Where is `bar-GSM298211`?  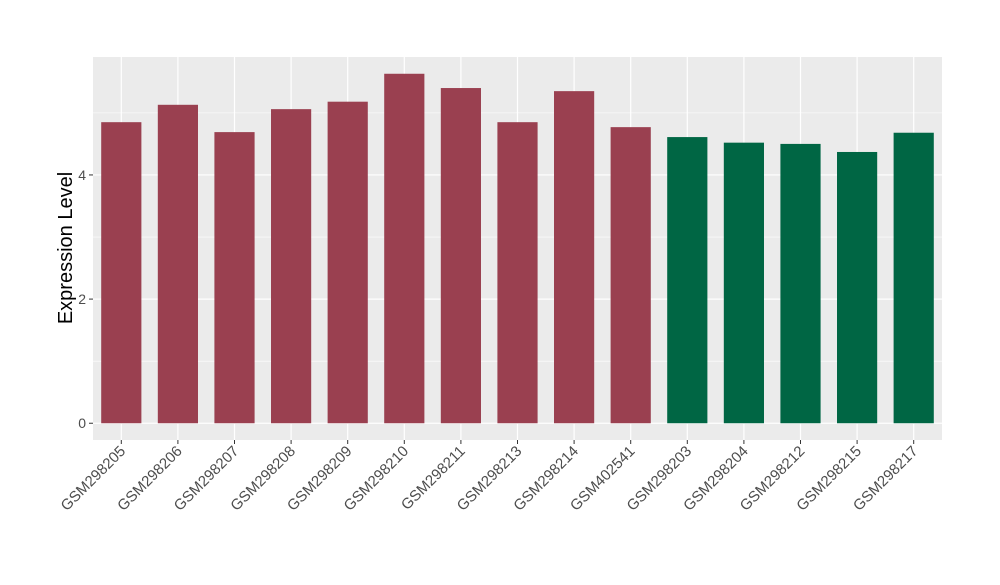
bar-GSM298211 is located at coordinates (460, 256).